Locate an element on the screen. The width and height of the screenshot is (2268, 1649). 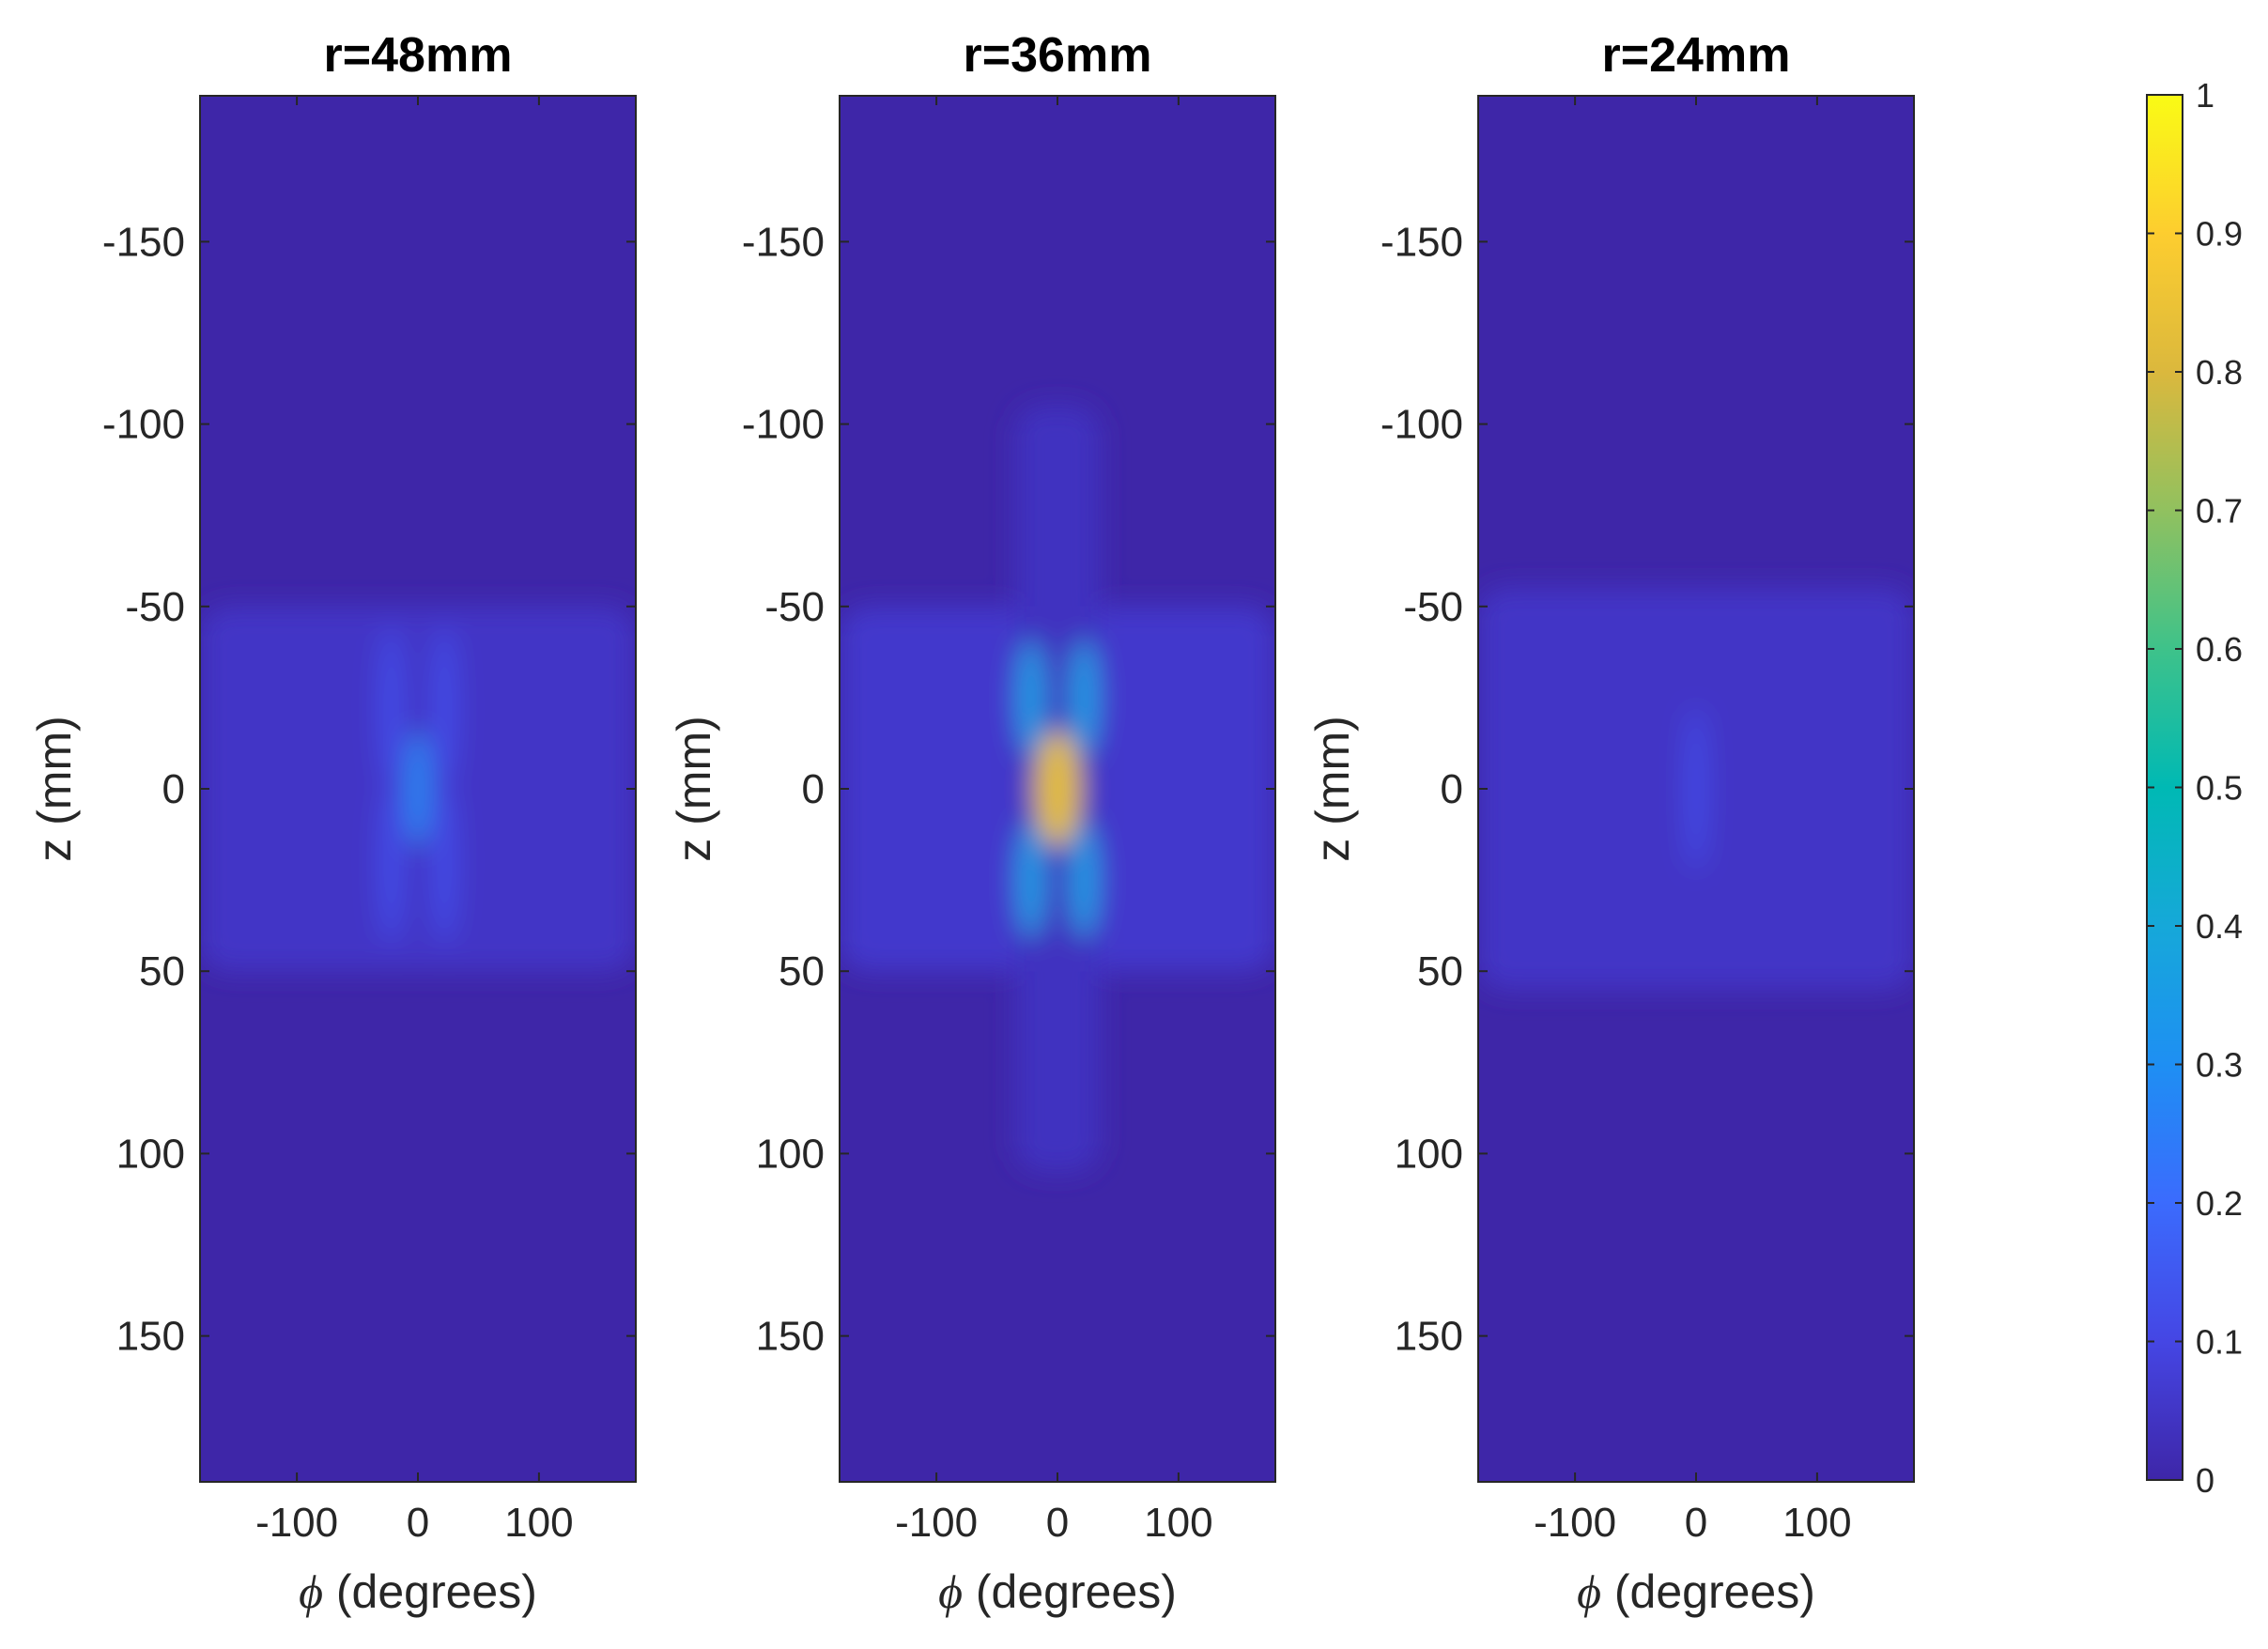
panel-title: r=48mm is located at coordinates (418, 55).